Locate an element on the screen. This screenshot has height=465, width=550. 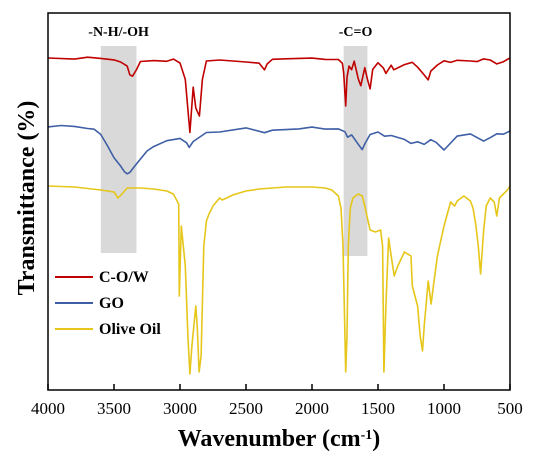
legend-label: C-O/W is located at coordinates (124, 277).